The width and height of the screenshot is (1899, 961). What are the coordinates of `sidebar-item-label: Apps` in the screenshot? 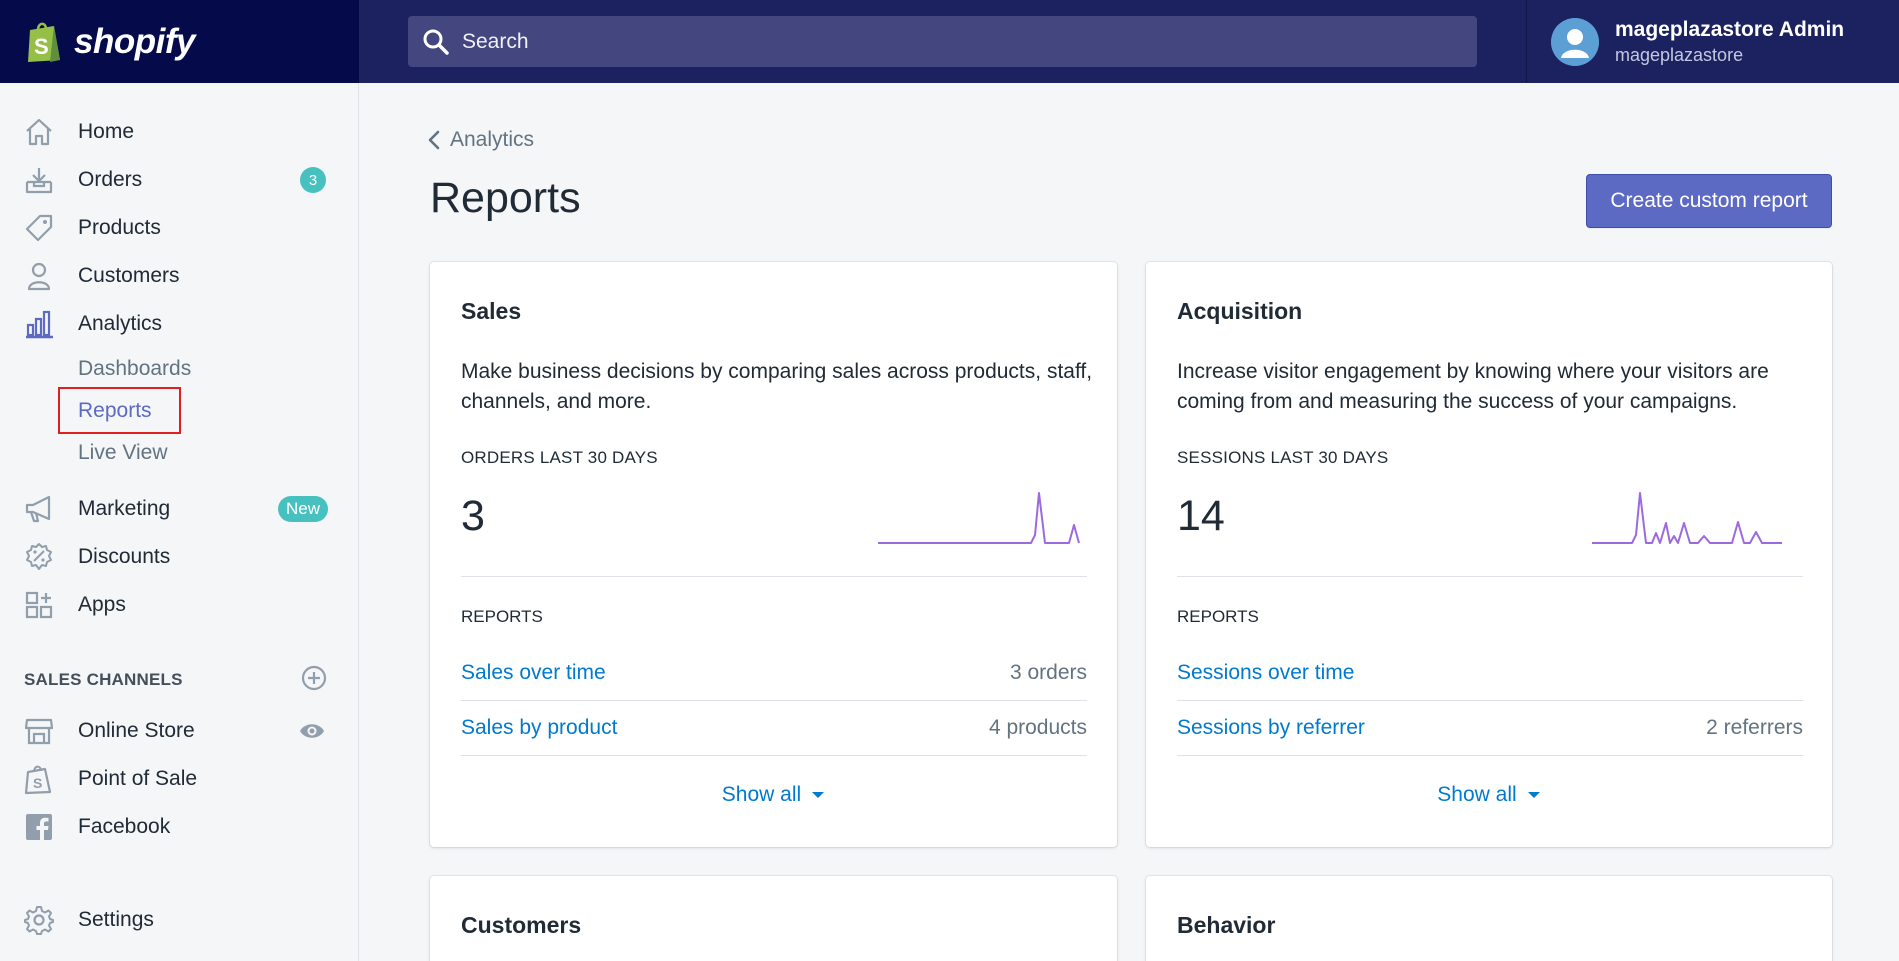 It's located at (102, 604).